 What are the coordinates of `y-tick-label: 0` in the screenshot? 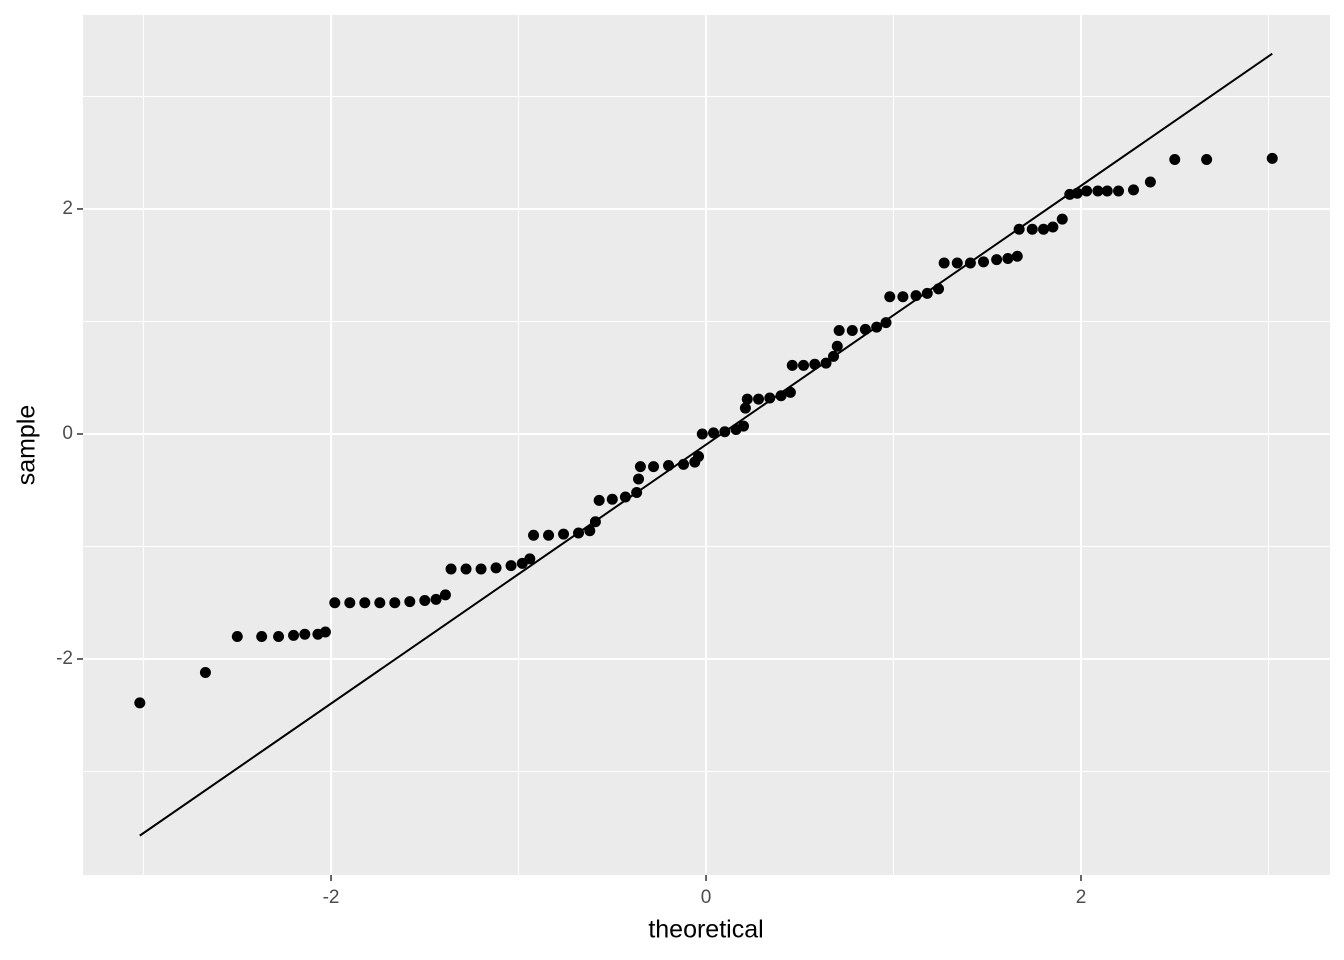 It's located at (67, 433).